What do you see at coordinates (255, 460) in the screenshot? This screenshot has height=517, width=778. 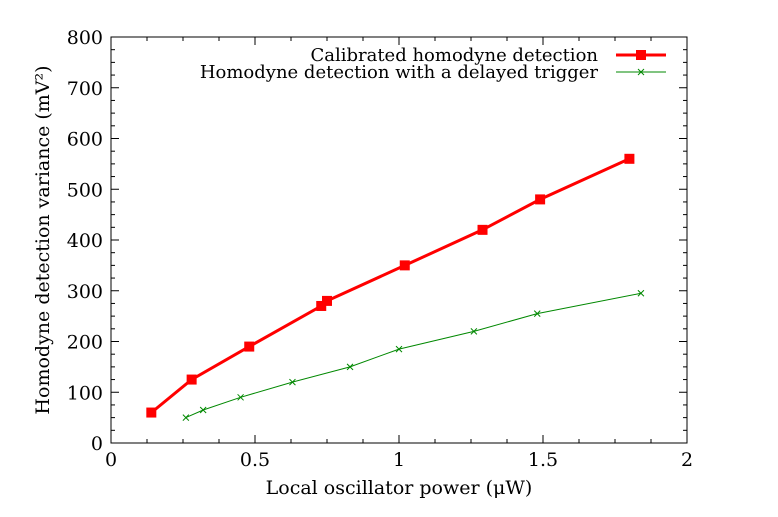 I see `x-tick-label: 0.5` at bounding box center [255, 460].